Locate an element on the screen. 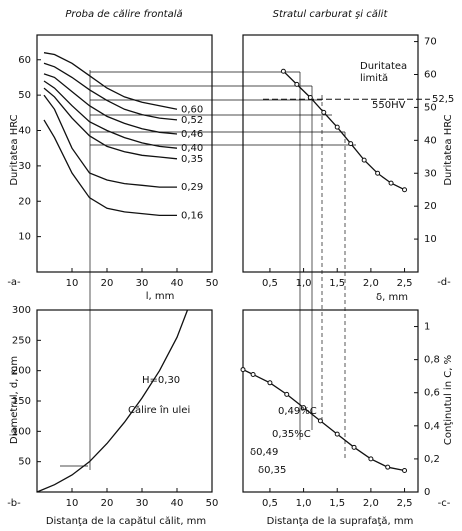 The image size is (462, 531). series-label: 0,52 is located at coordinates (192, 120).